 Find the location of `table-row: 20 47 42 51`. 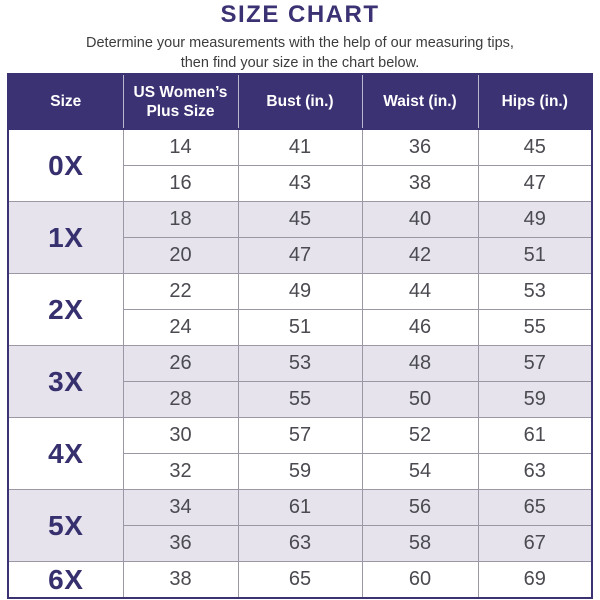

table-row: 20 47 42 51 is located at coordinates (300, 255).